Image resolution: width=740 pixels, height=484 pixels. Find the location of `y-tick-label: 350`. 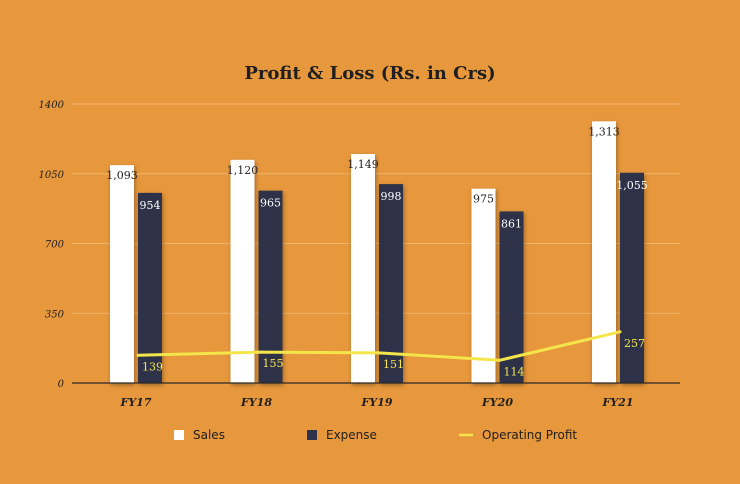

y-tick-label: 350 is located at coordinates (55, 314).